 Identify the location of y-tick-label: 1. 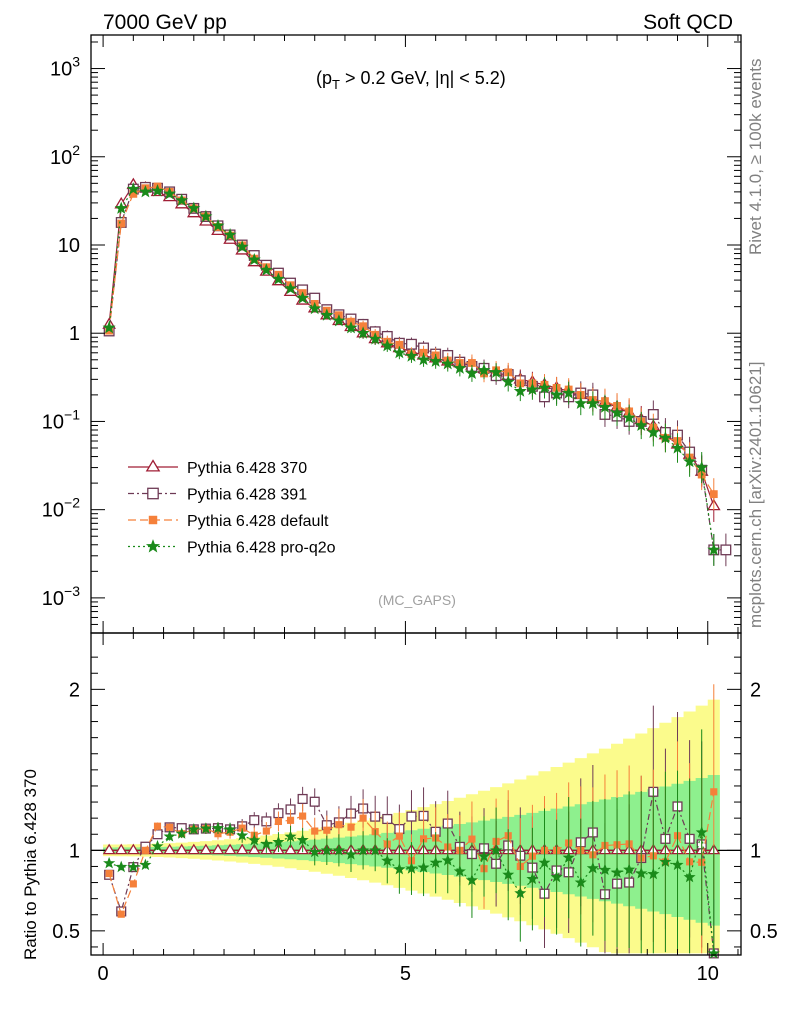
(74, 334).